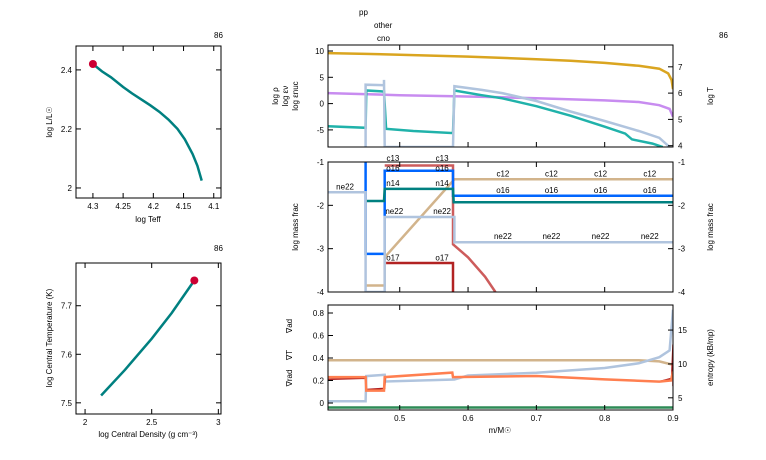 This screenshot has height=460, width=766. I want to click on y2-axis-label: entropy (kB/mp), so click(710, 357).